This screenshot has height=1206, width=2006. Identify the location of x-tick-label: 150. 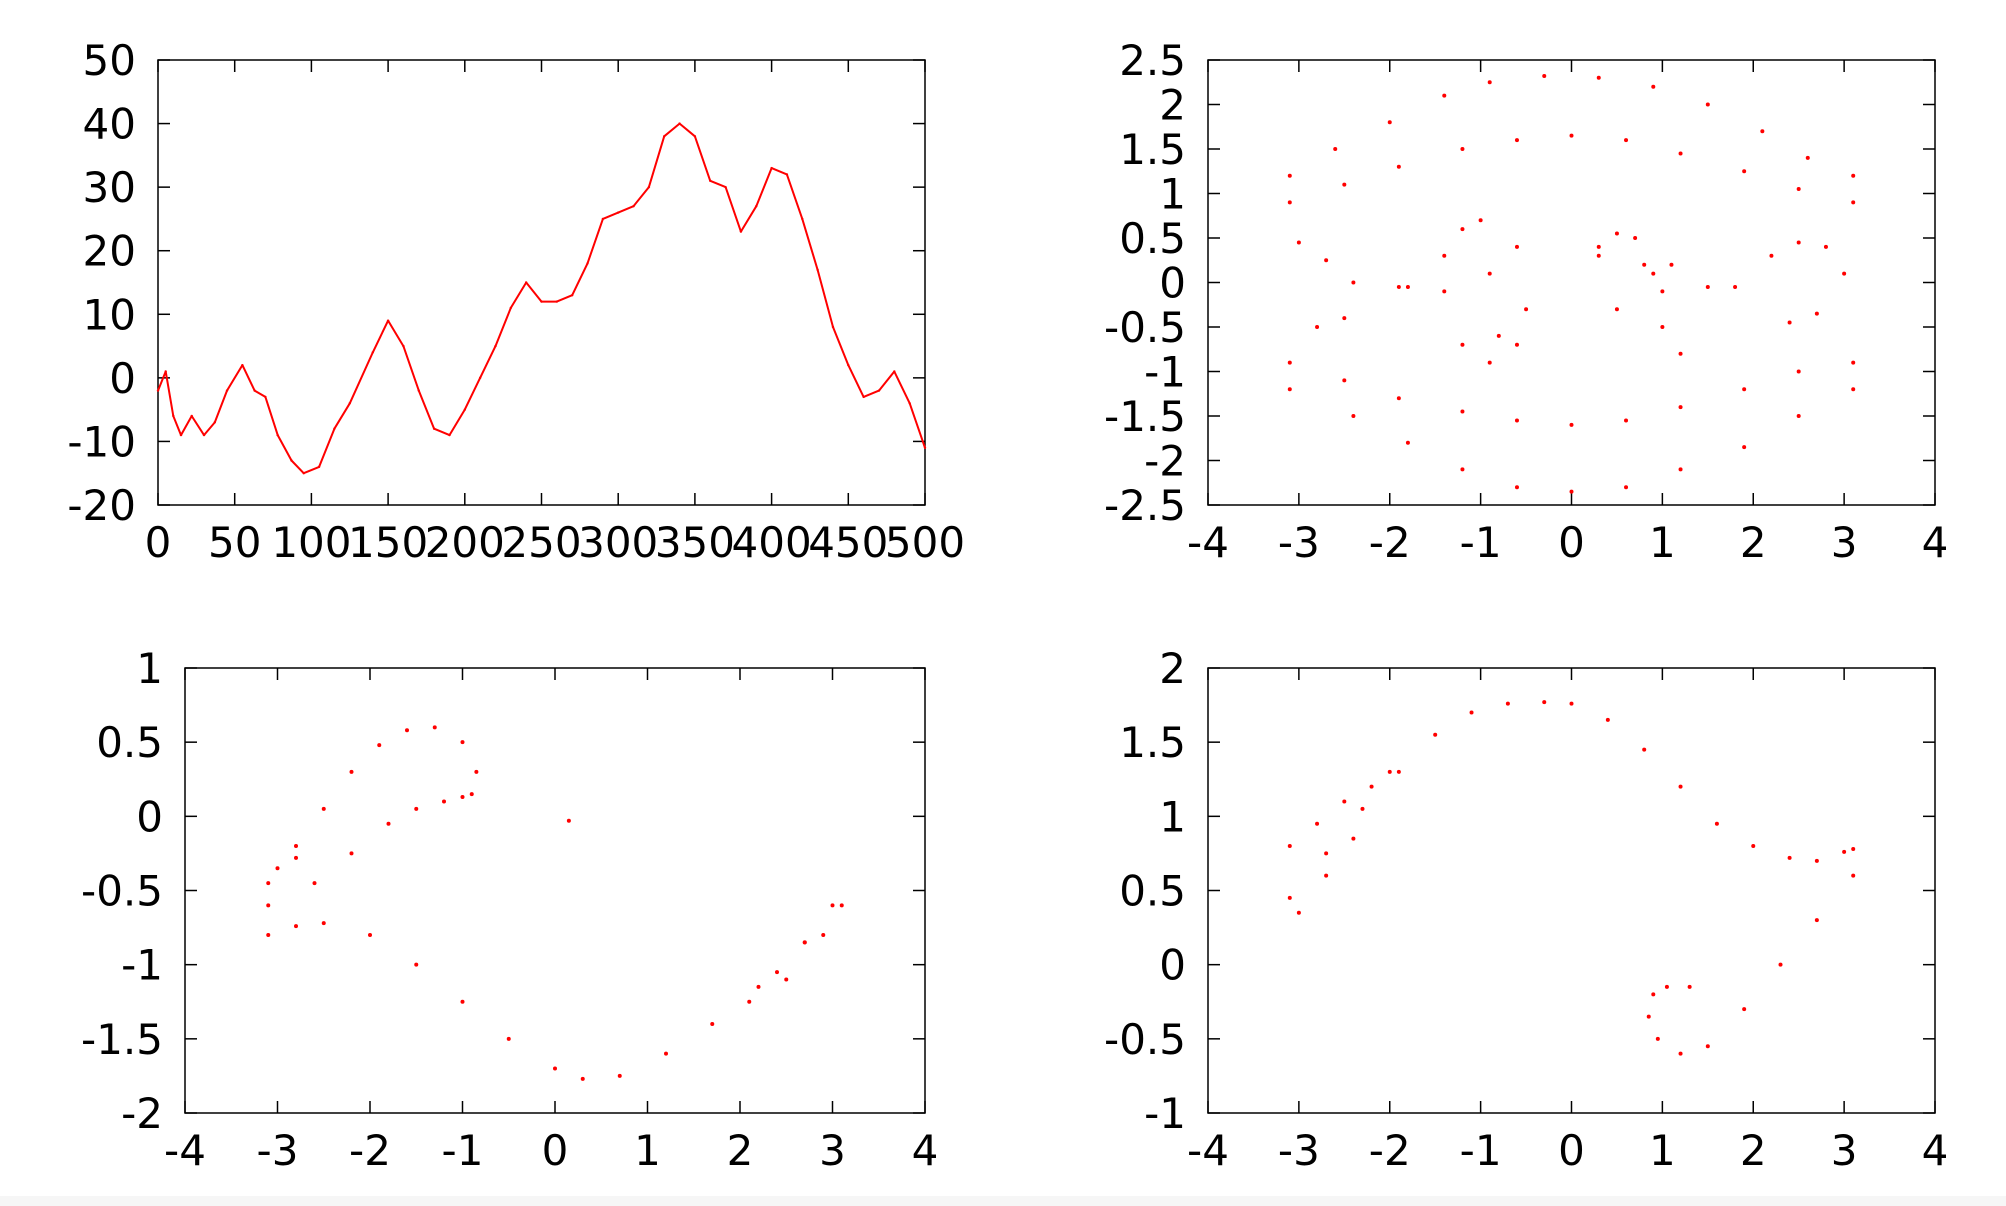
(388, 542).